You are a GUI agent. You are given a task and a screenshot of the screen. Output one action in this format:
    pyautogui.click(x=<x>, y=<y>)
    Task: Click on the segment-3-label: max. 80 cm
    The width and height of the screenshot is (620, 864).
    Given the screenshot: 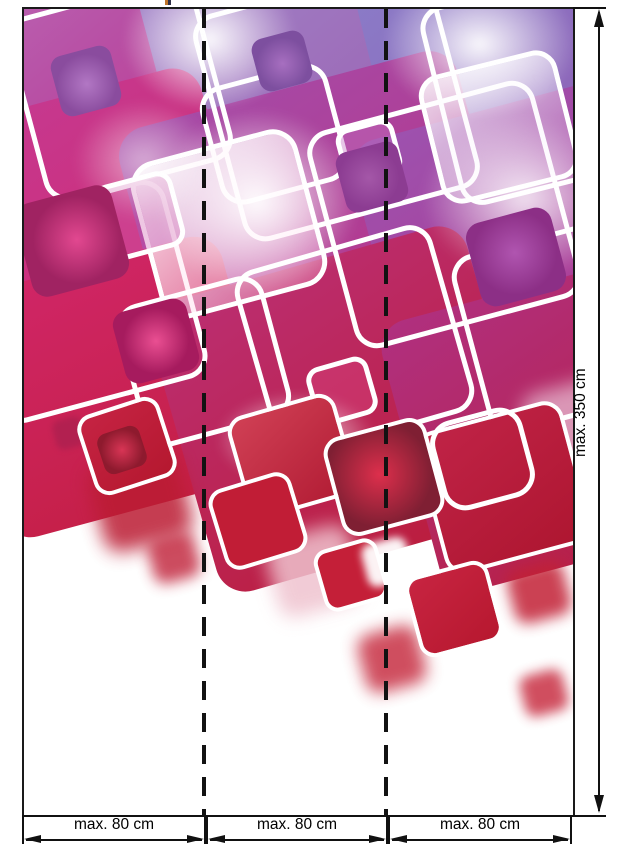 What is the action you would take?
    pyautogui.click(x=480, y=824)
    